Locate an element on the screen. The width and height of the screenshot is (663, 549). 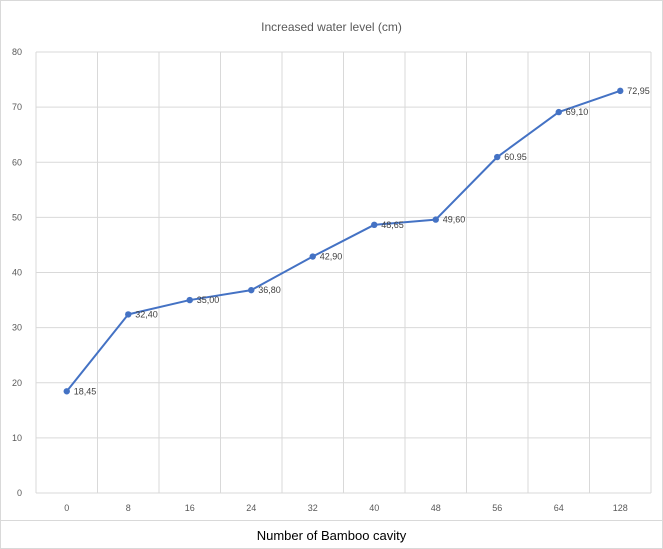
y-tick-label: 10 is located at coordinates (17, 438).